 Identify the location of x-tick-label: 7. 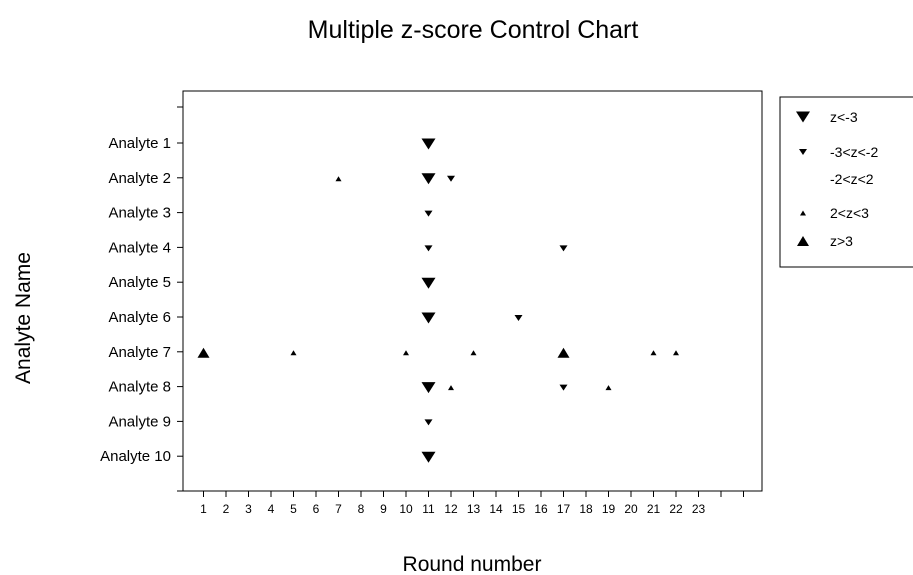
(338, 509).